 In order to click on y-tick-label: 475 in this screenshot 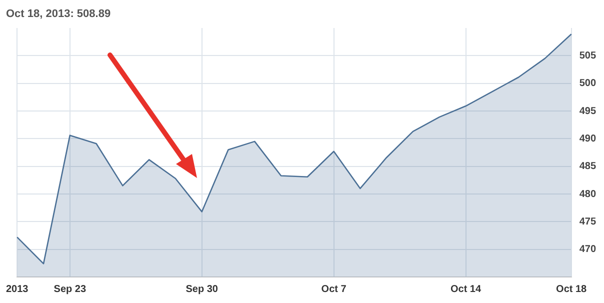, I will do `click(587, 222)`.